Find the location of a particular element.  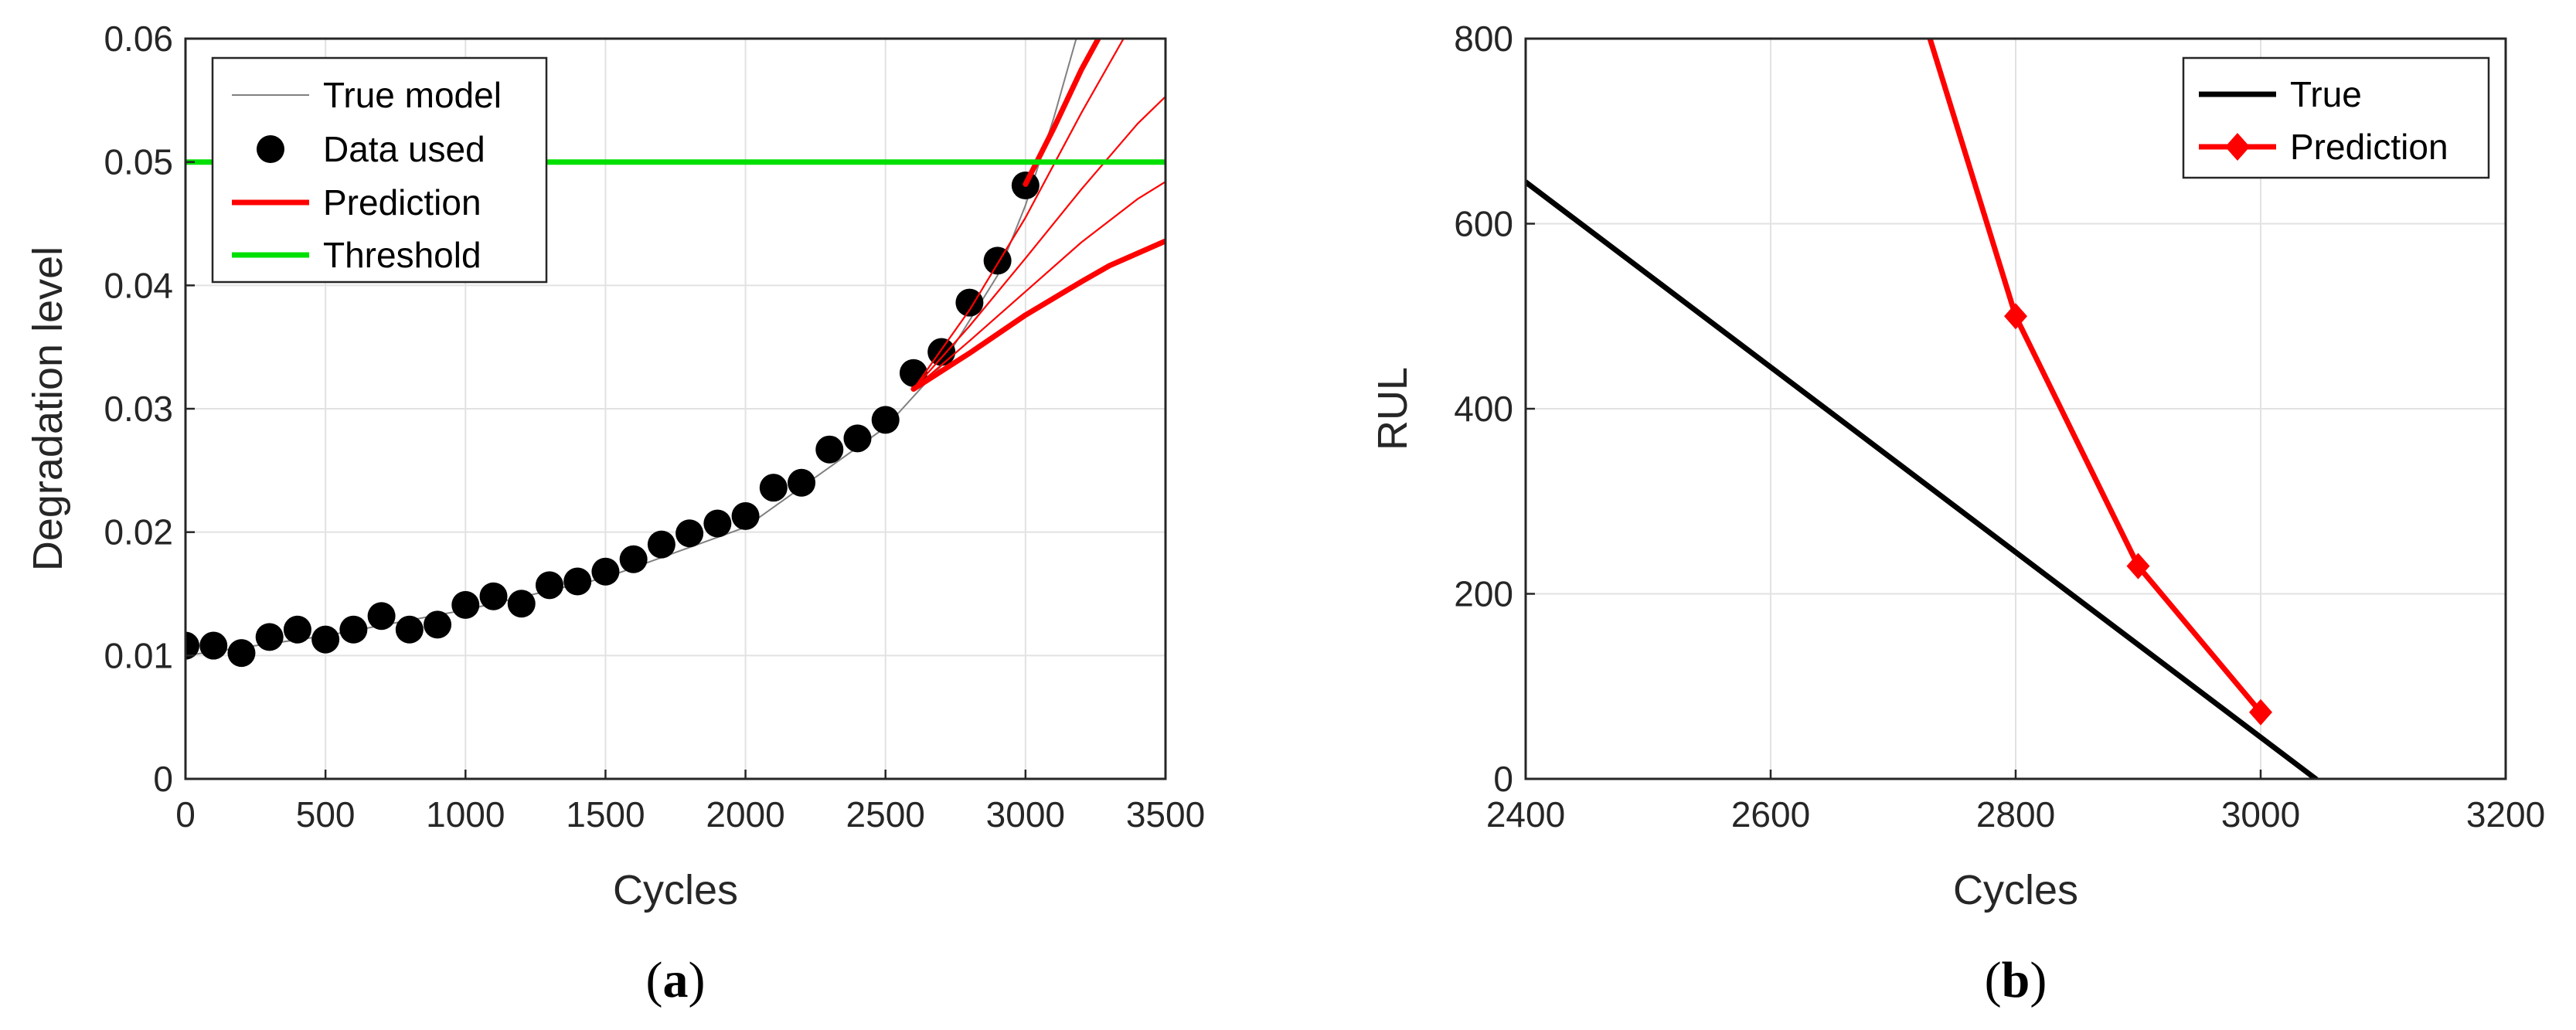

x-tick-label-a: 1000 is located at coordinates (465, 814).